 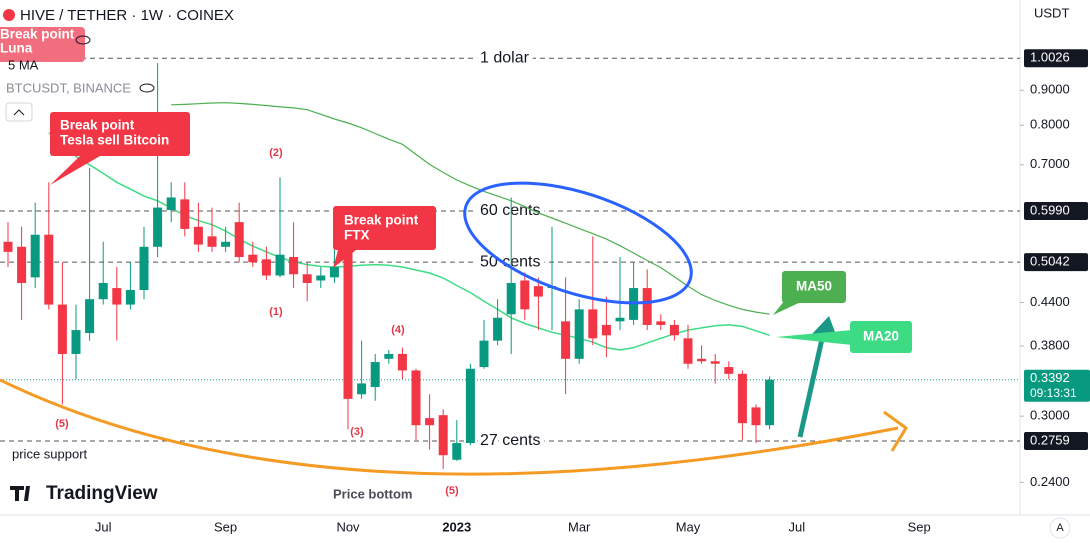 I want to click on chart-title: HIVE / TETHER · 1W · COINEX, so click(x=127, y=15).